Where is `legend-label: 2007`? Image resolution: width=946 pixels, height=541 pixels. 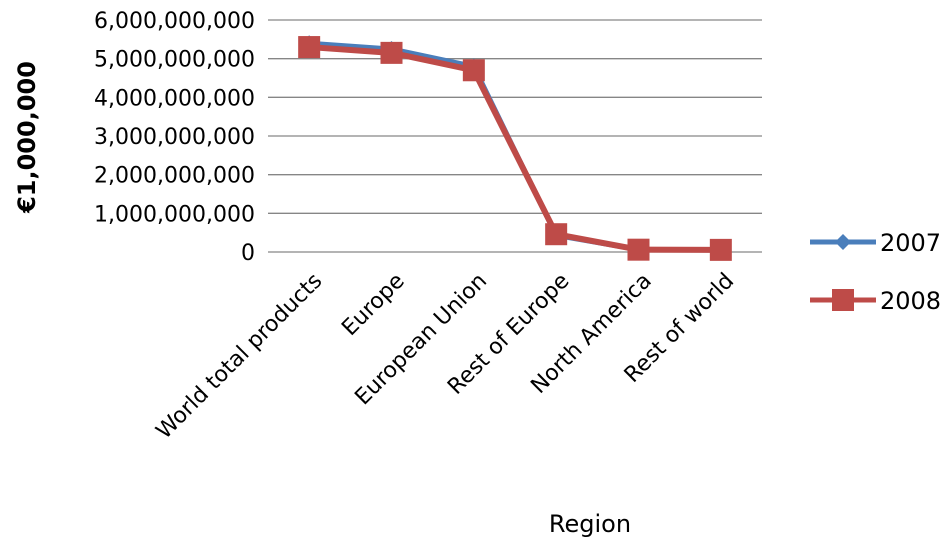
legend-label: 2007 is located at coordinates (910, 243).